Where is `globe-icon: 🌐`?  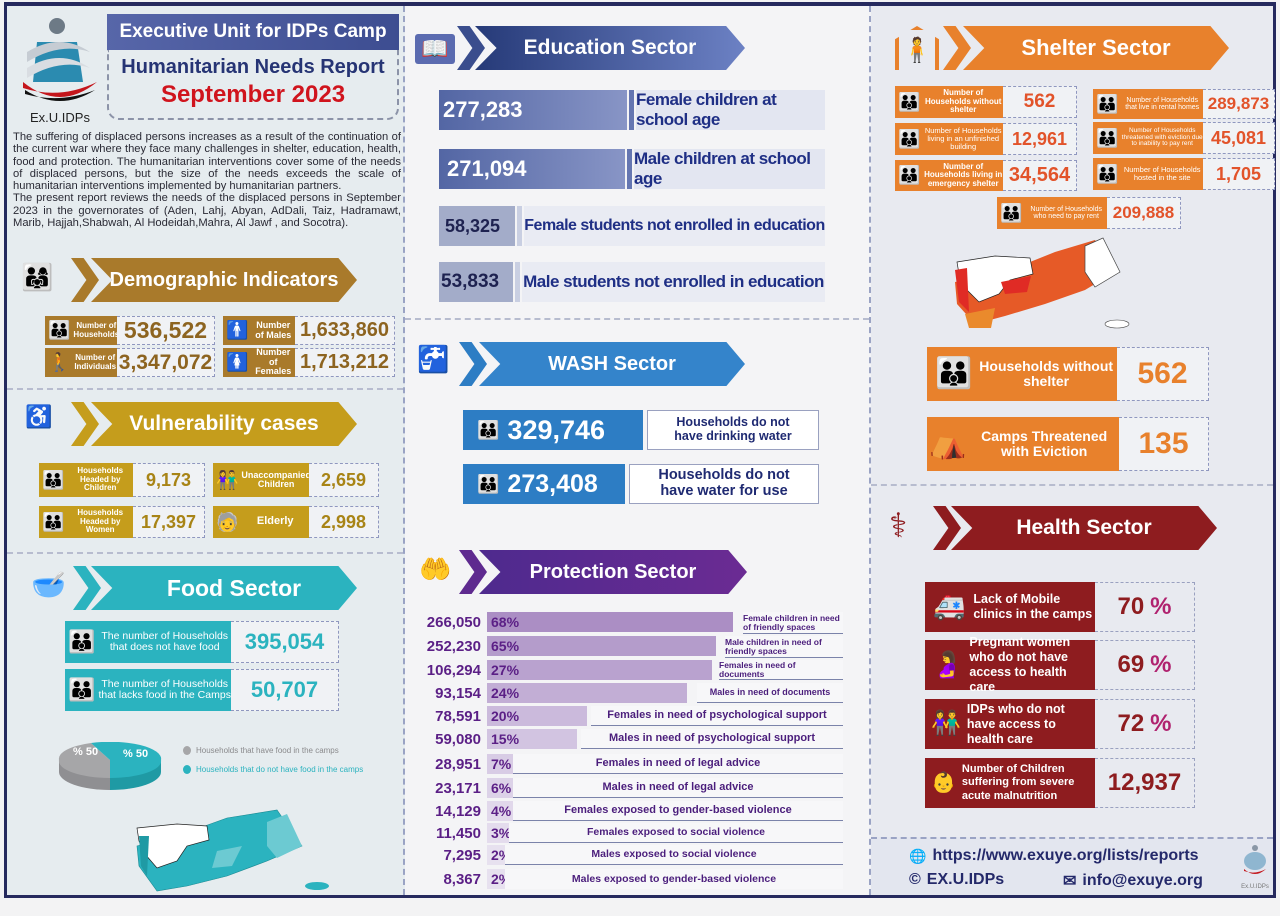 globe-icon: 🌐 is located at coordinates (918, 855).